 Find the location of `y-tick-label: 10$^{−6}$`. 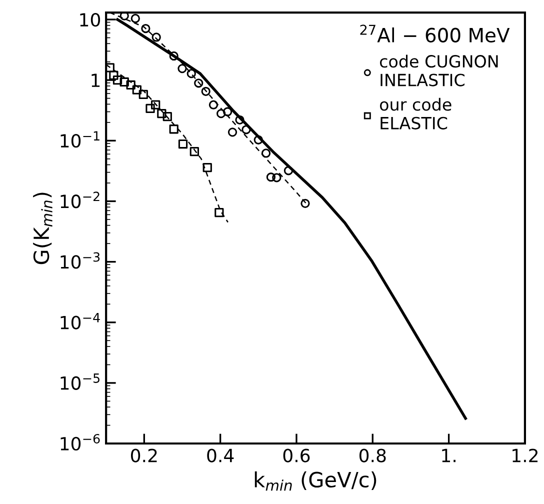

y-tick-label: 10$^{−6}$ is located at coordinates (80, 442).